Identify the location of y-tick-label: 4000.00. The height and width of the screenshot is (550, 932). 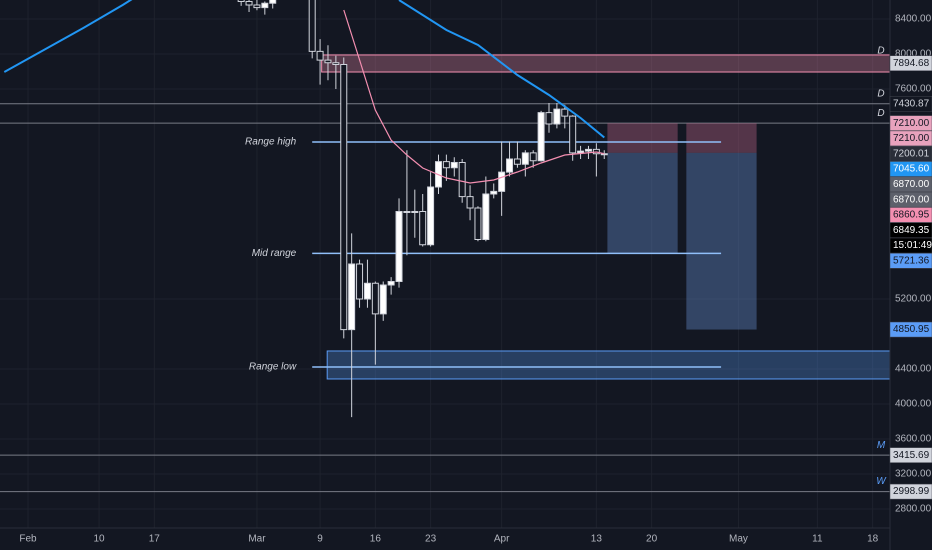
(913, 404).